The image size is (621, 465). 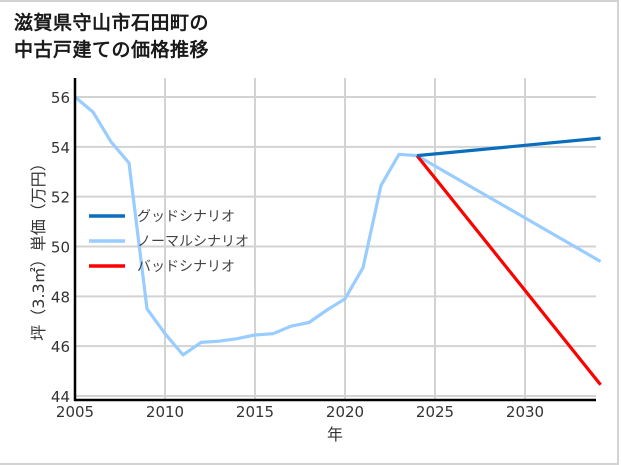 I want to click on legend-label: グッドシナリオ, so click(x=186, y=217).